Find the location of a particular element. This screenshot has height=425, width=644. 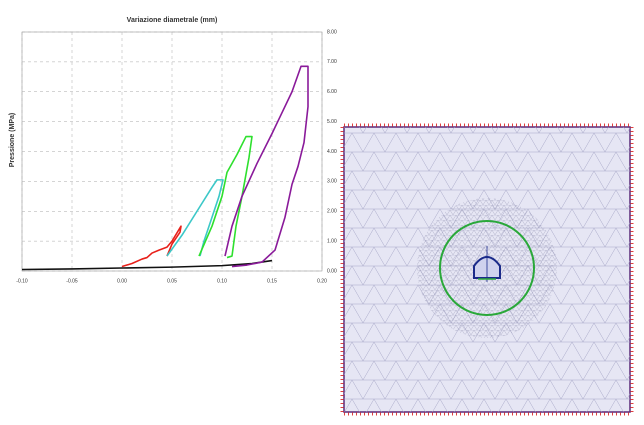

y-tick-label: 1.00 is located at coordinates (332, 241).